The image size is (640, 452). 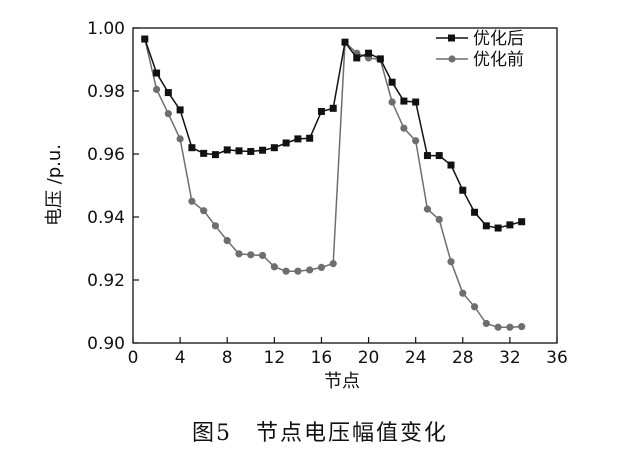 I want to click on y-axis: 0.90 0.92 0.94 0.96 0.98 1.00, so click(x=113, y=186).